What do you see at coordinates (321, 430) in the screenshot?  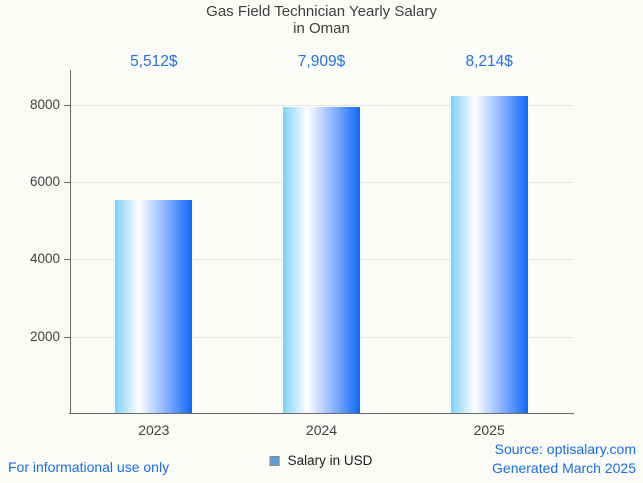 I see `x-tick-label-2024: 2024` at bounding box center [321, 430].